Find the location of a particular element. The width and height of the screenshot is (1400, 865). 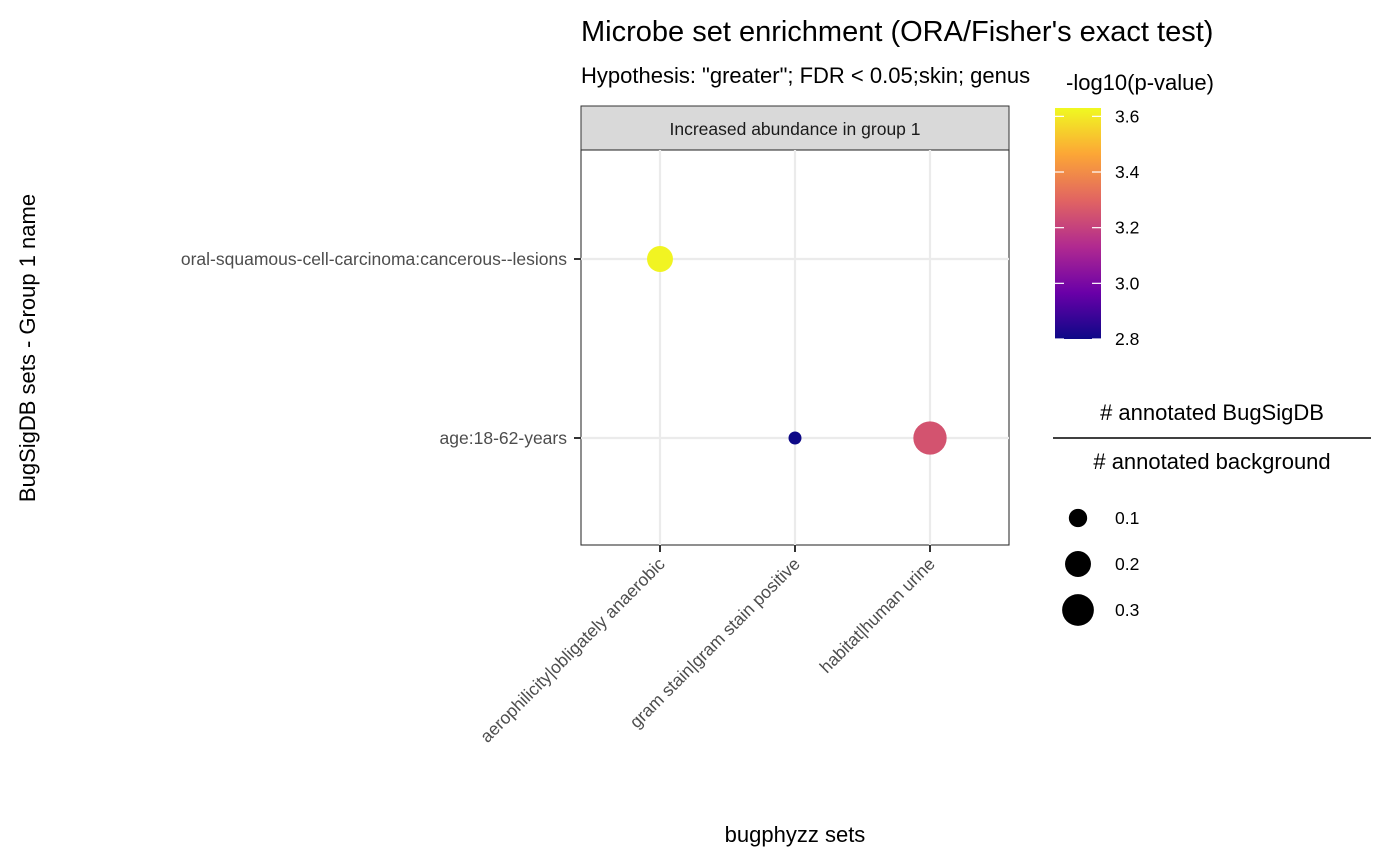

color-bar-ticks: 2.8 3.0 3.2 3.4 3.6 is located at coordinates (1097, 227).